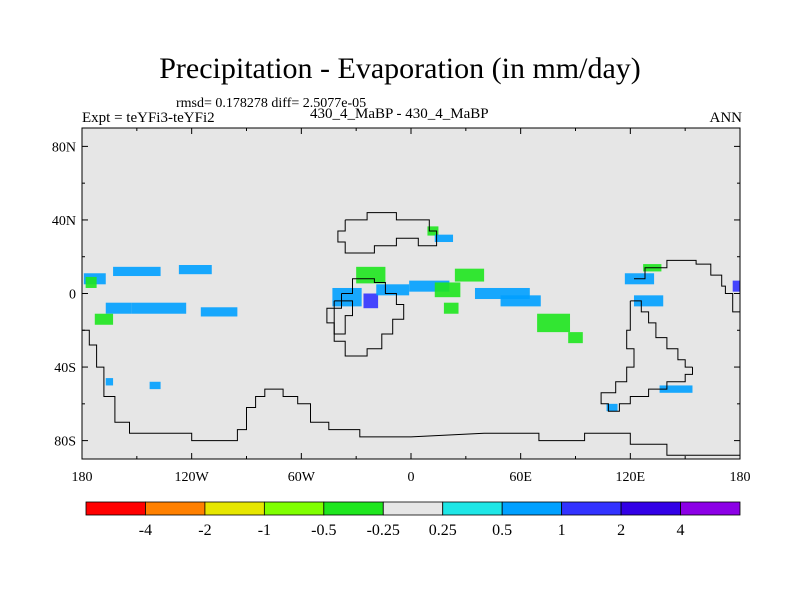 This screenshot has height=600, width=800. What do you see at coordinates (399, 114) in the screenshot?
I see `period-label: 430_4_MaBP - 430_4_MaBP` at bounding box center [399, 114].